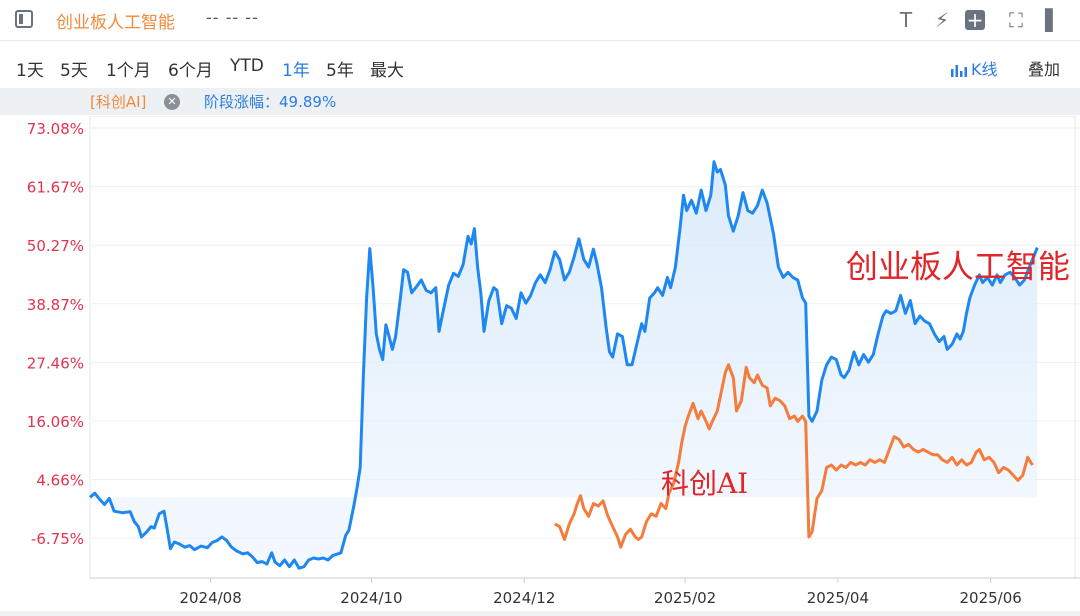  I want to click on y-tick-label: 73.08%, so click(55, 129).